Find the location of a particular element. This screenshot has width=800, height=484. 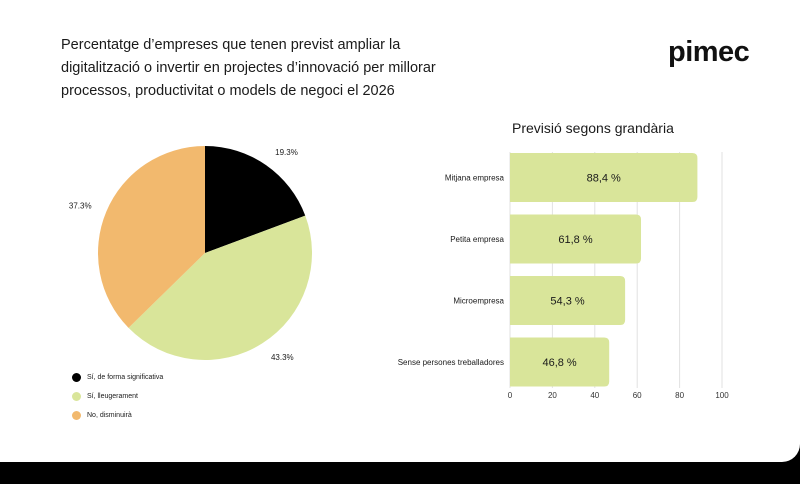

bar-chart-title: Previsió segons grandària is located at coordinates (593, 128).